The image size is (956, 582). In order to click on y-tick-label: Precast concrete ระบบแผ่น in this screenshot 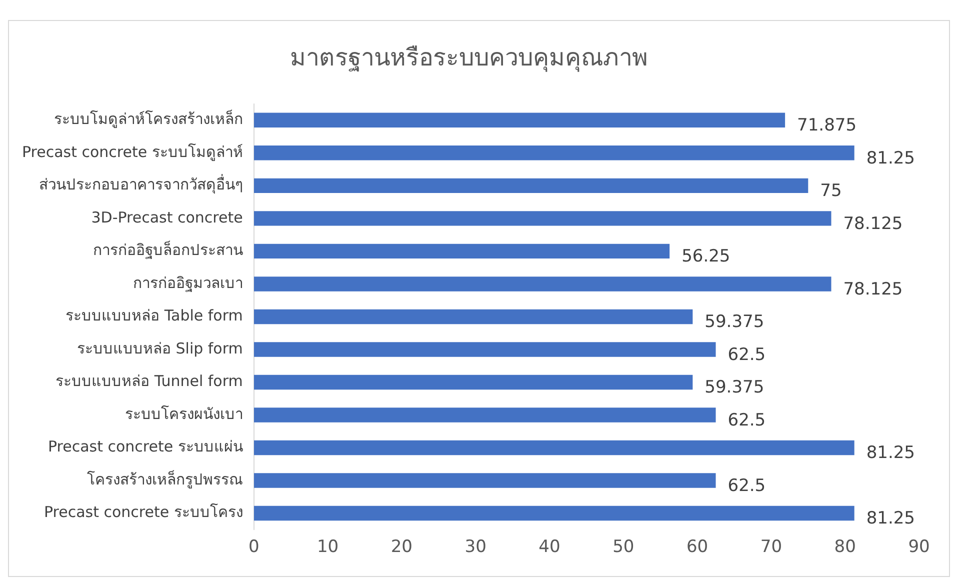, I will do `click(145, 447)`.